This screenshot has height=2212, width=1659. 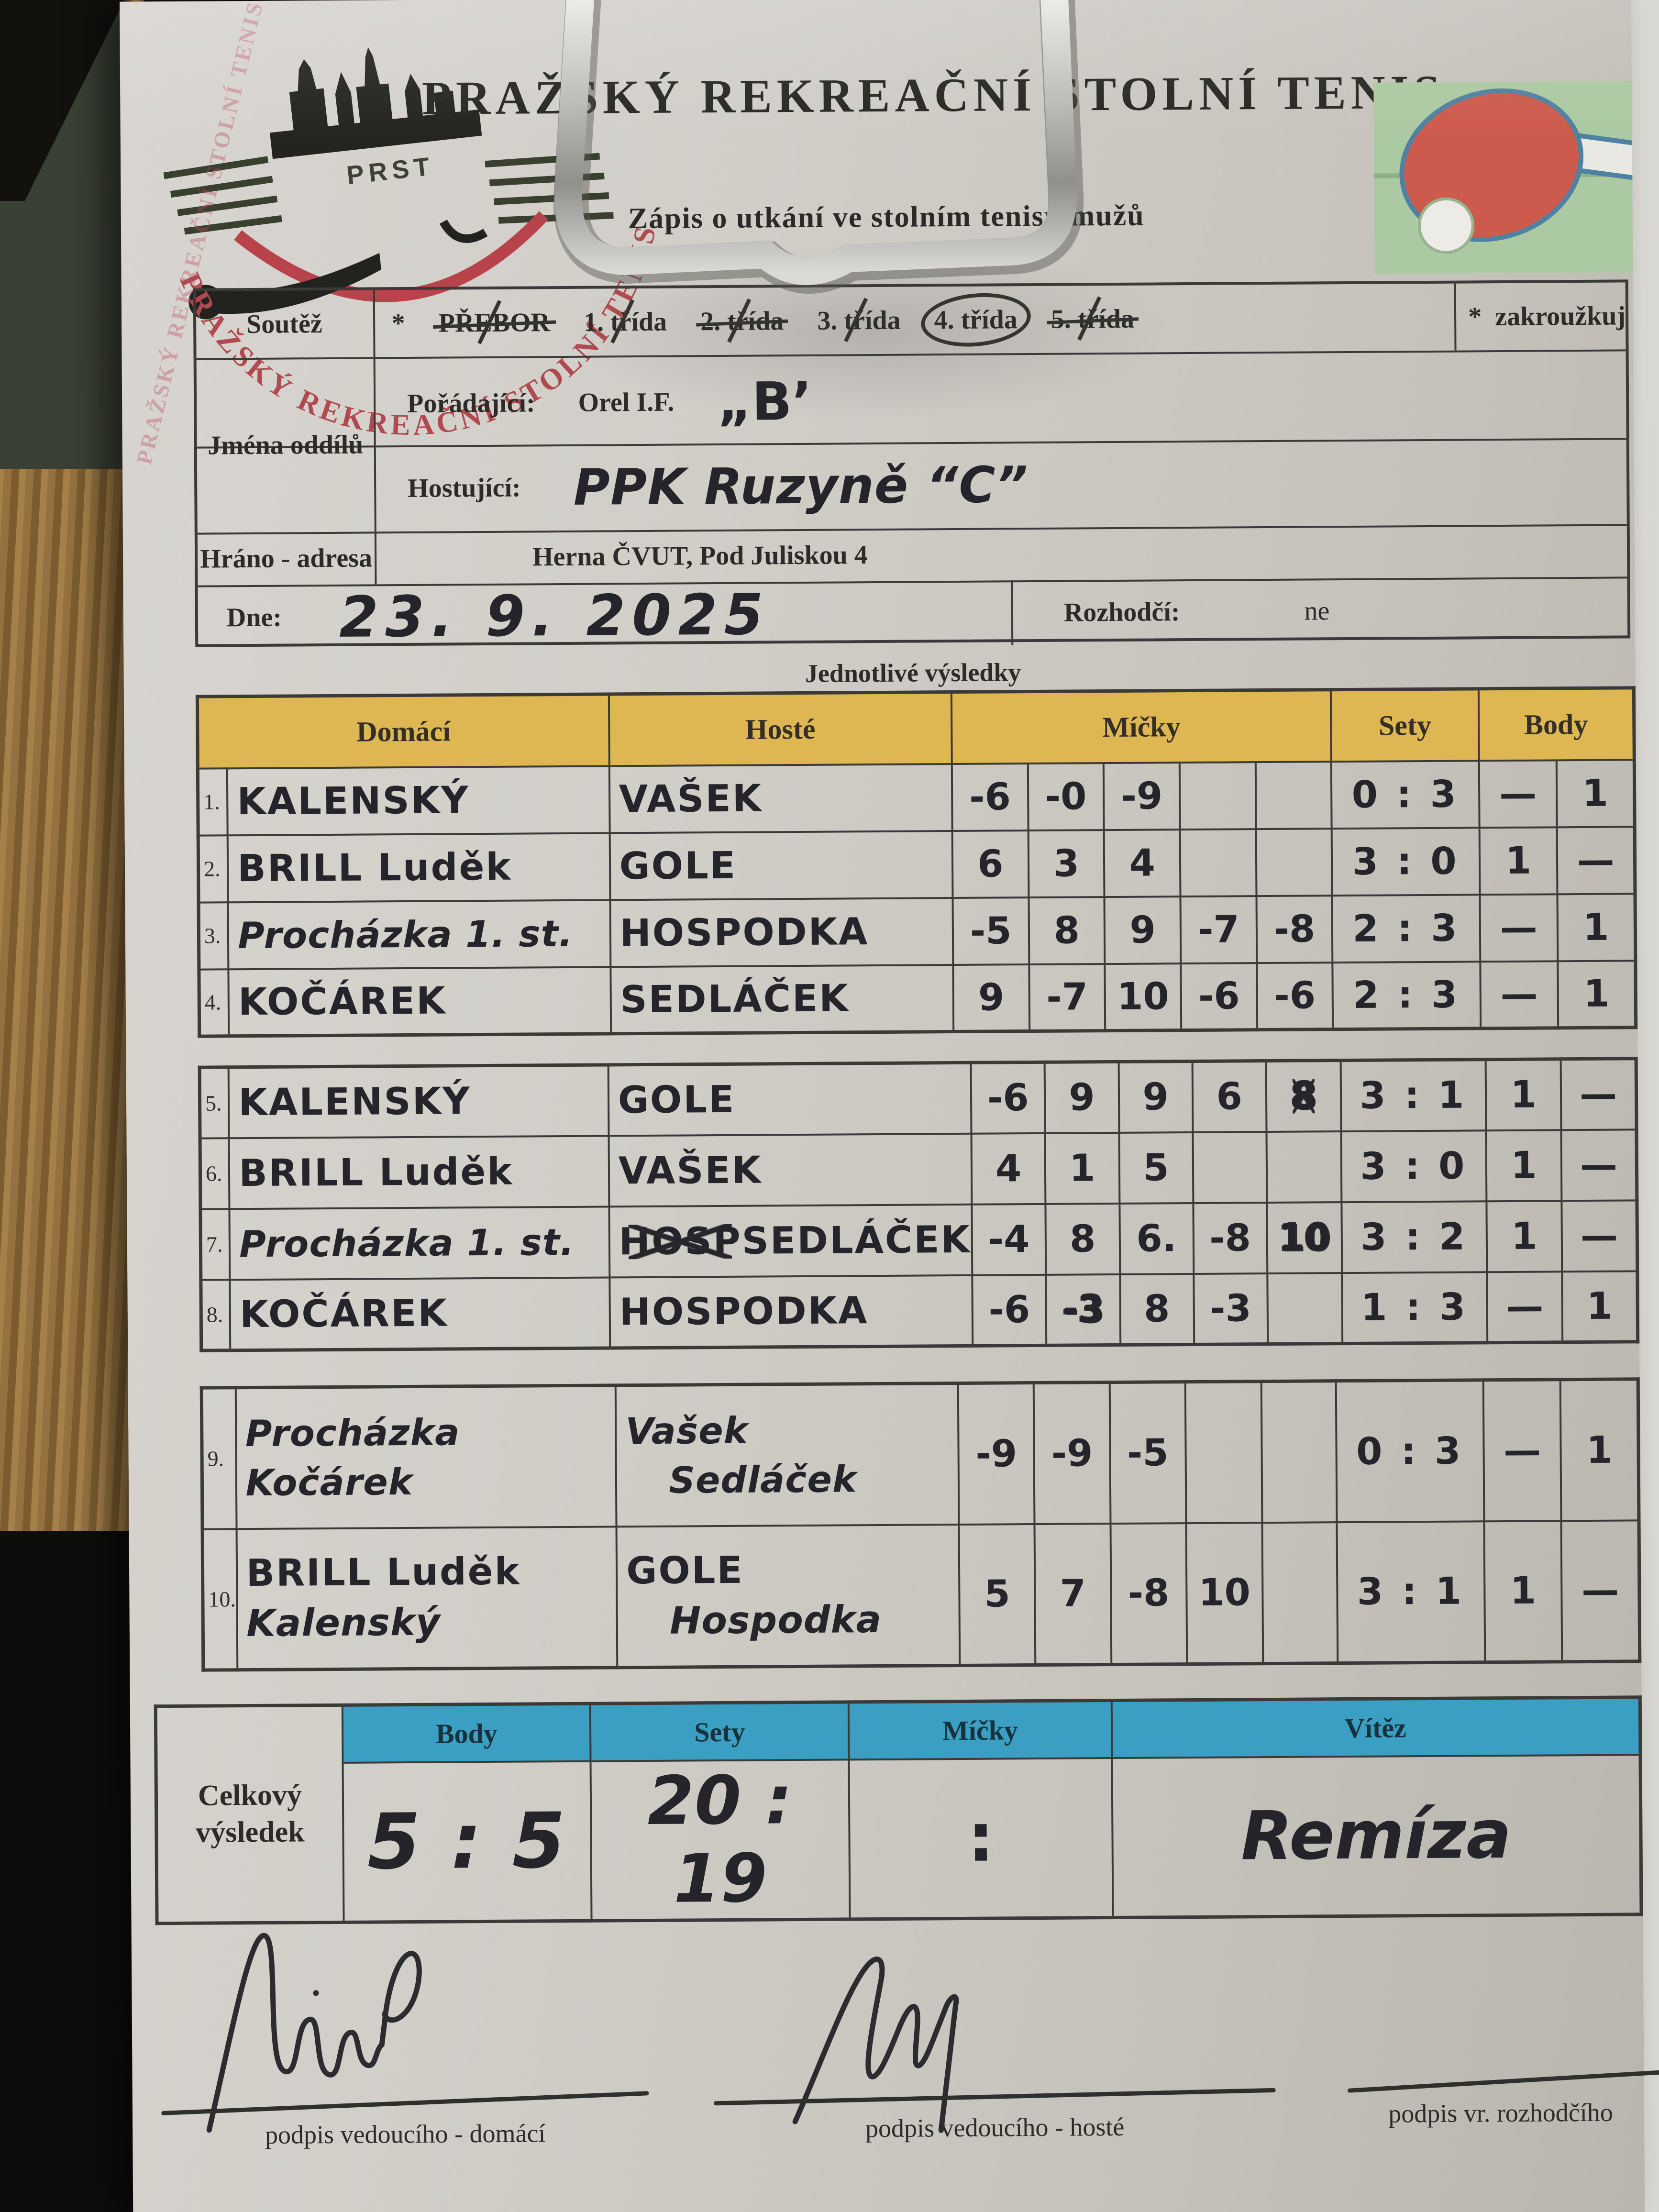 I want to click on set-ball-score-4: -8, so click(x=1230, y=1238).